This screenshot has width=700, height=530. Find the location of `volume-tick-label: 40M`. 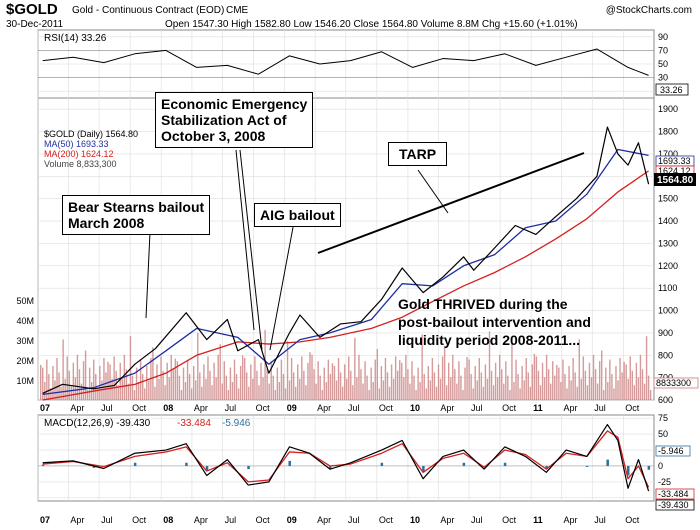

volume-tick-label: 40M is located at coordinates (25, 321).